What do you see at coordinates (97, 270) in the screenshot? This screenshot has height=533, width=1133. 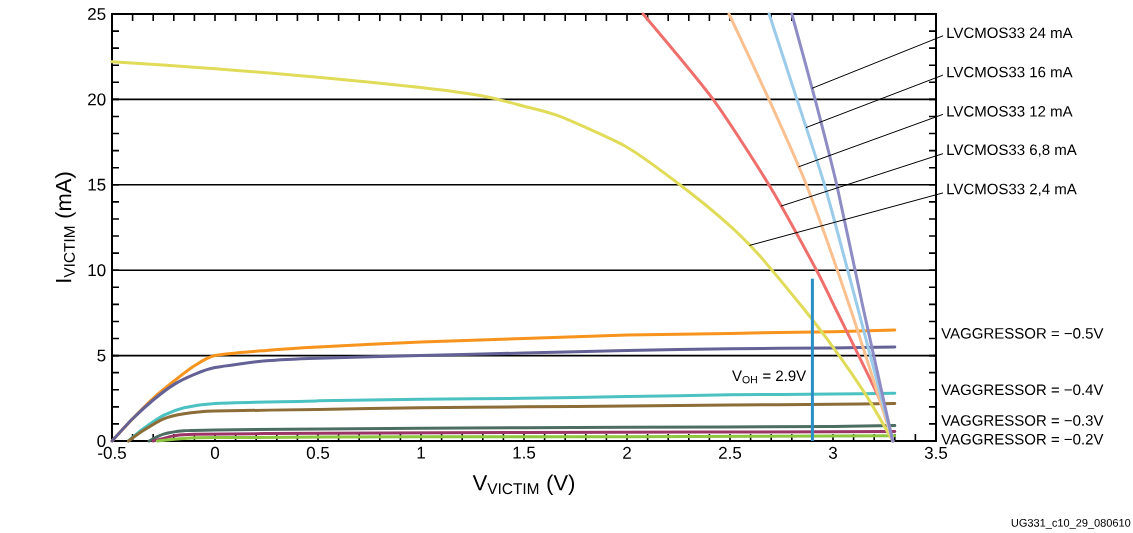 I see `y-tick-label: 10` at bounding box center [97, 270].